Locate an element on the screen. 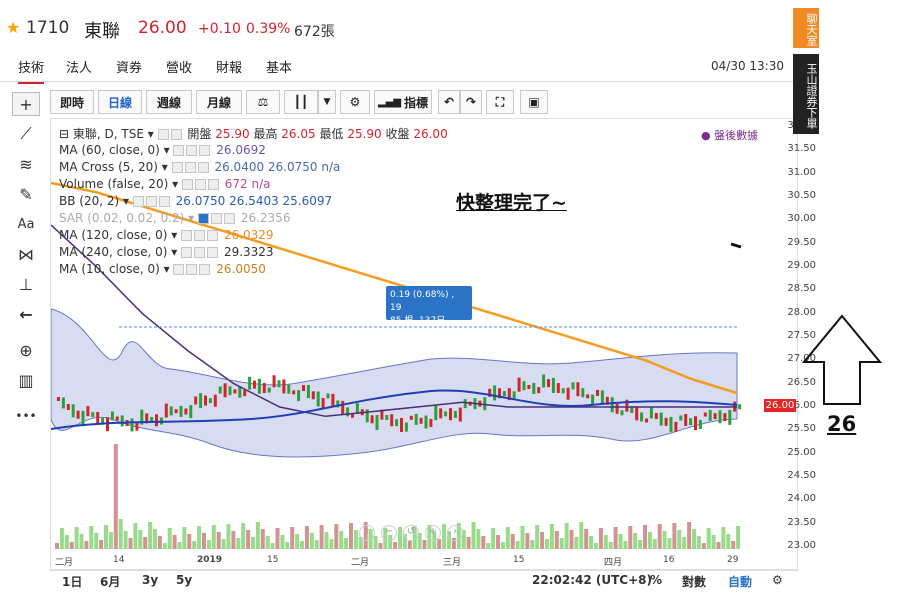 The height and width of the screenshot is (600, 900). auto-button: 自動 is located at coordinates (740, 582).